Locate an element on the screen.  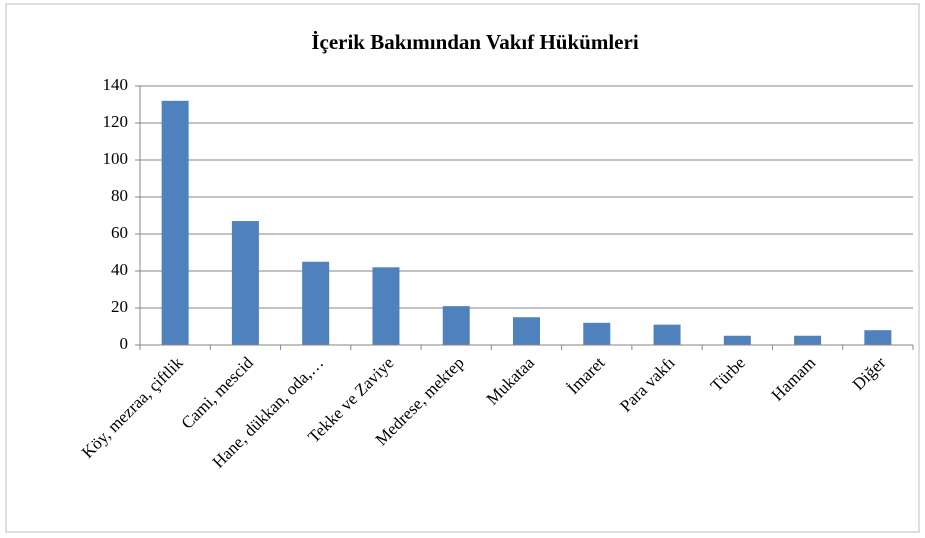
y-tick-label: 0 is located at coordinates (124, 343).